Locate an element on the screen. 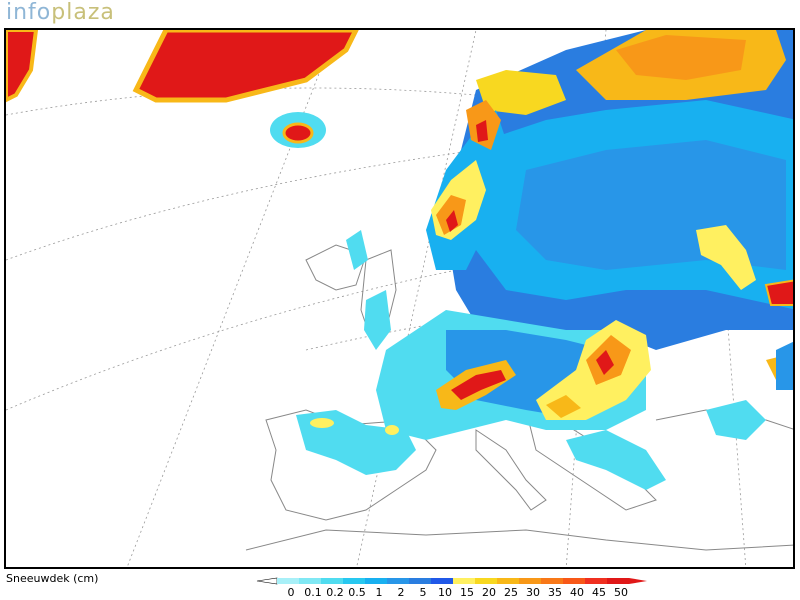 This screenshot has width=800, height=600. legend-arrow-low is located at coordinates (267, 581).